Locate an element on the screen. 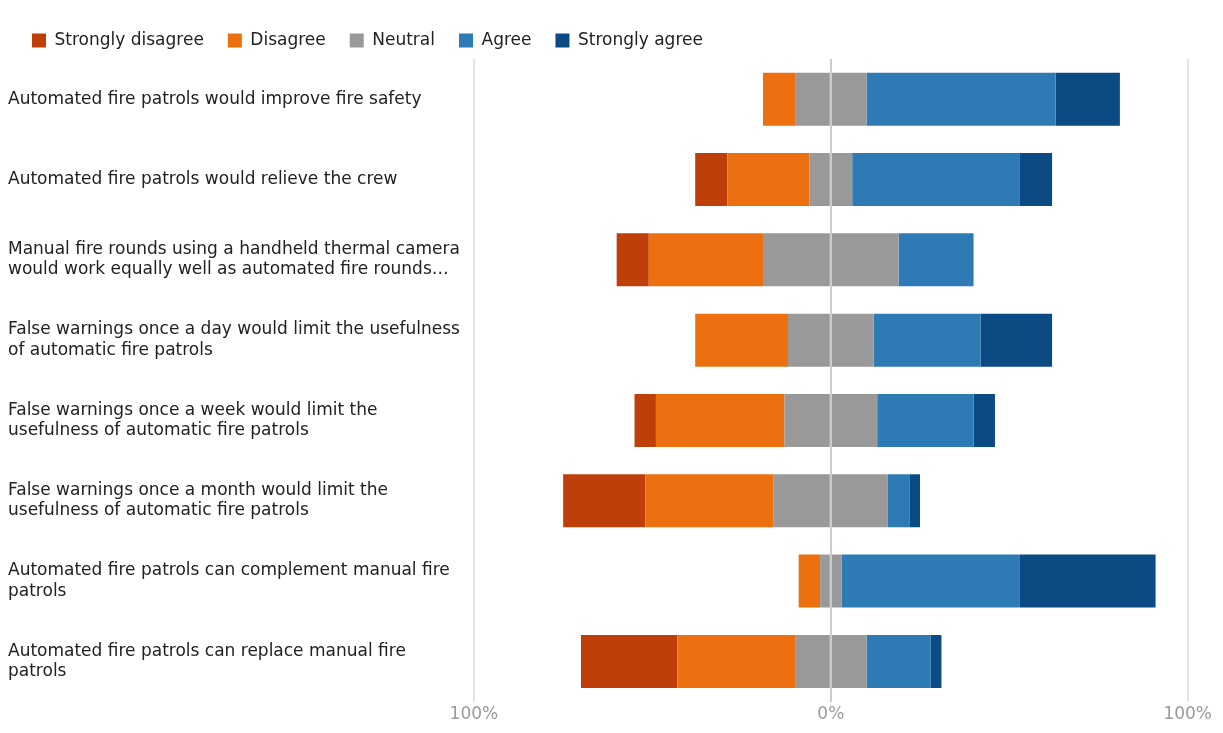  legend-label: Neutral is located at coordinates (403, 38).